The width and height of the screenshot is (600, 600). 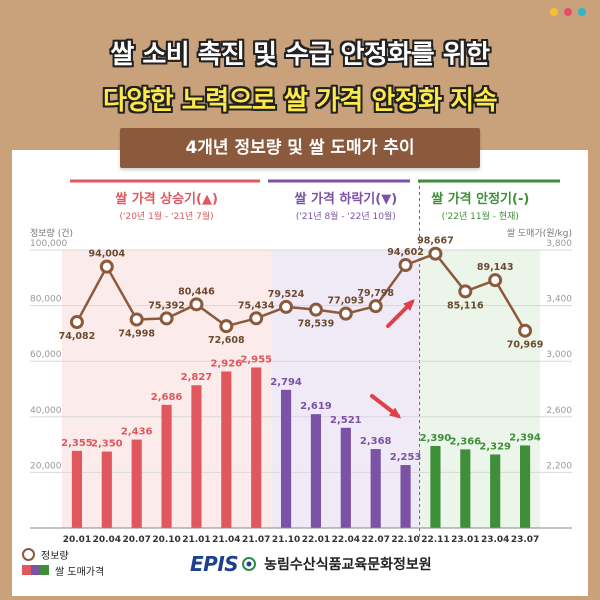 I want to click on info-volume-label: 78,539, so click(x=316, y=324).